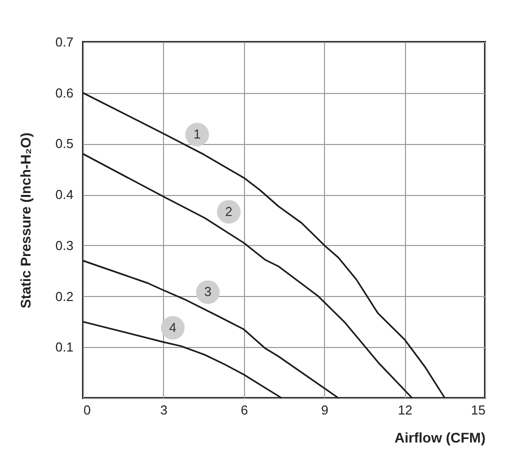 The width and height of the screenshot is (520, 468). I want to click on x-tick-label: 15, so click(478, 410).